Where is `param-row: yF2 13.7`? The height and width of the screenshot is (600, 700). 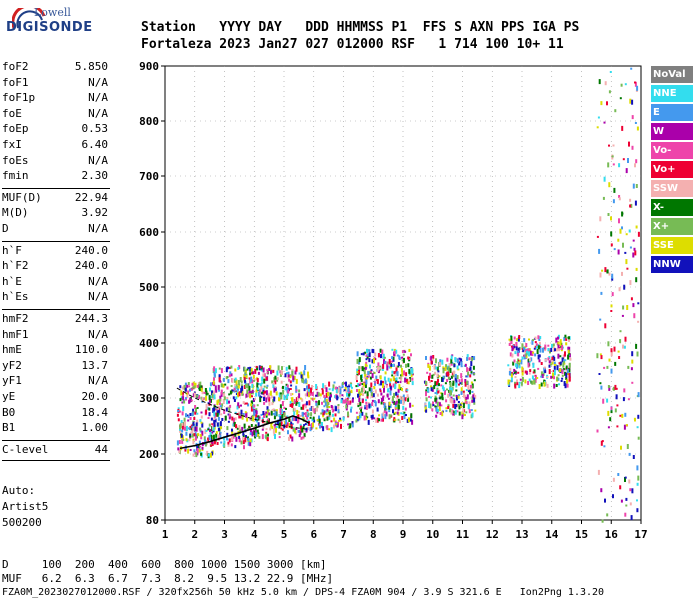 param-row: yF2 13.7 is located at coordinates (55, 366).